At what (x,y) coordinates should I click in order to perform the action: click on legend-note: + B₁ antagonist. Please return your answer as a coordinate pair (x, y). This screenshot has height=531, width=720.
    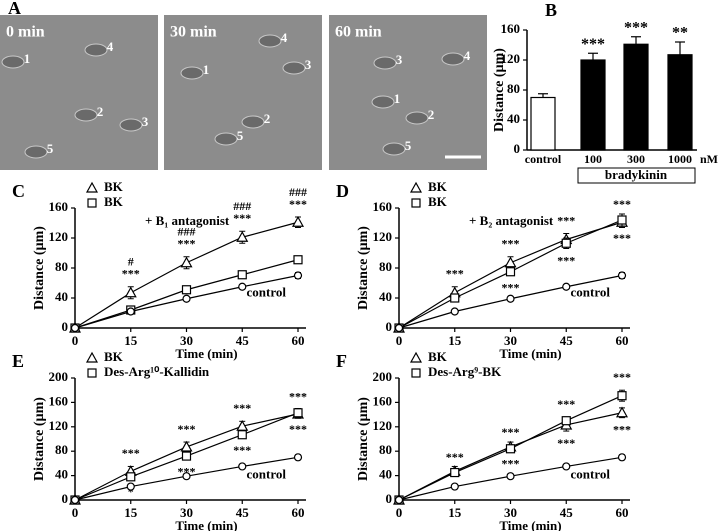
    Looking at the image, I should click on (187, 220).